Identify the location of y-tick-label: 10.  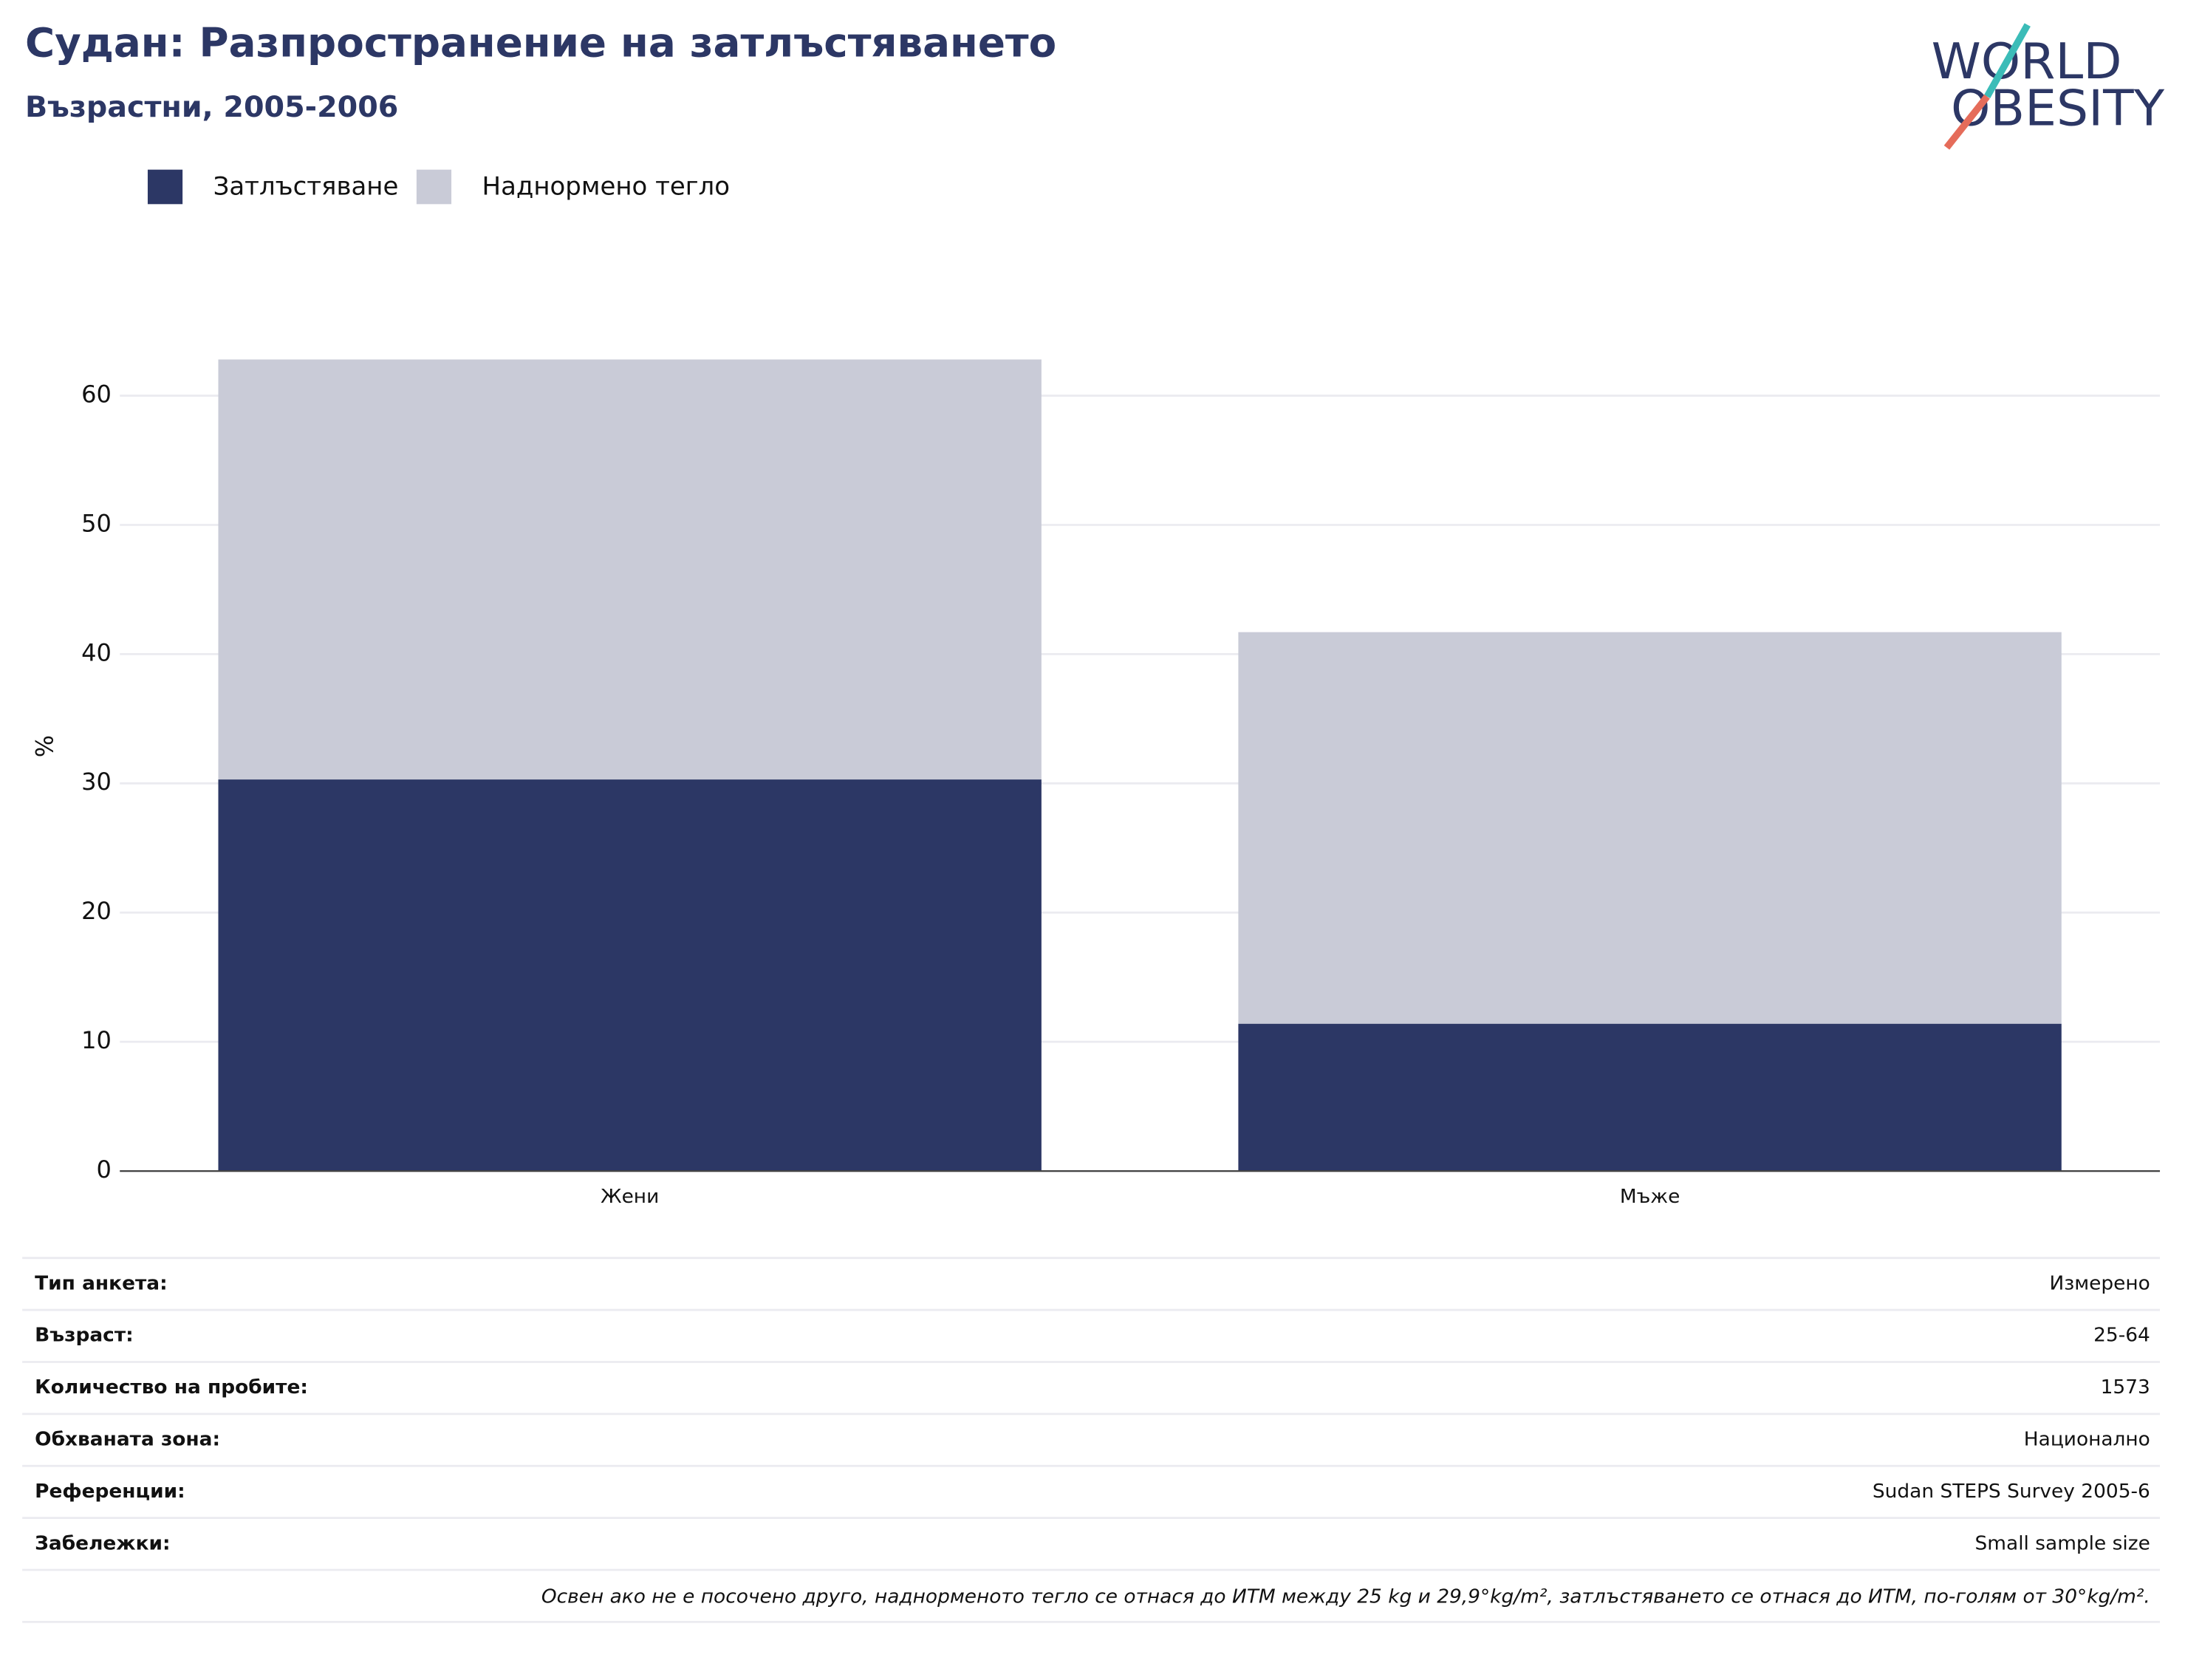
(96, 1040).